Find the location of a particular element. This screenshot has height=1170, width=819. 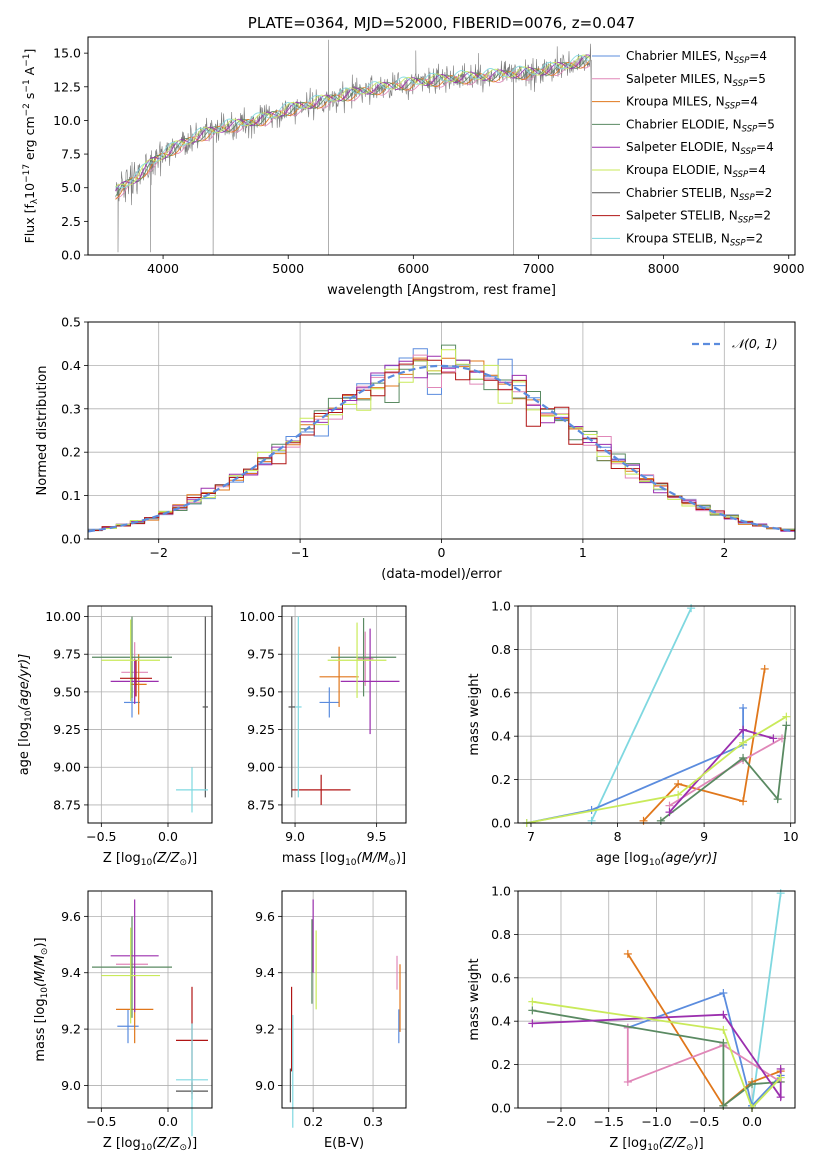

y-axis-label: mass weight is located at coordinates (474, 714).